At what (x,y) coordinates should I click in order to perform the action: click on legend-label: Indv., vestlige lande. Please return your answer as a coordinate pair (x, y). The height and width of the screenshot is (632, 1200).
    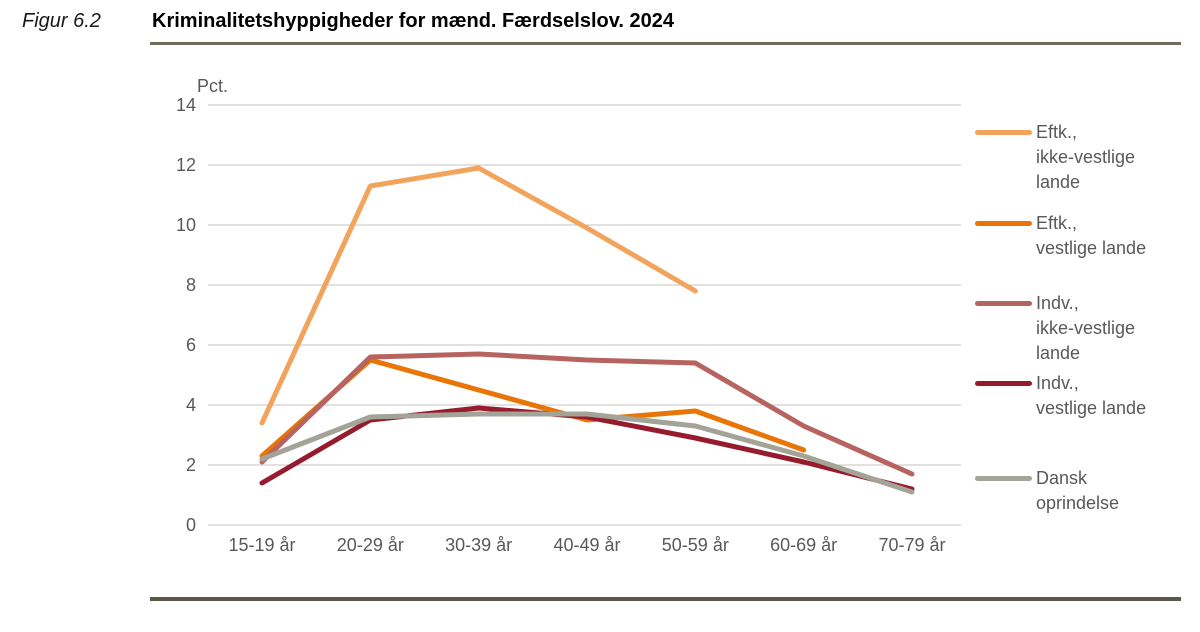
    Looking at the image, I should click on (1091, 395).